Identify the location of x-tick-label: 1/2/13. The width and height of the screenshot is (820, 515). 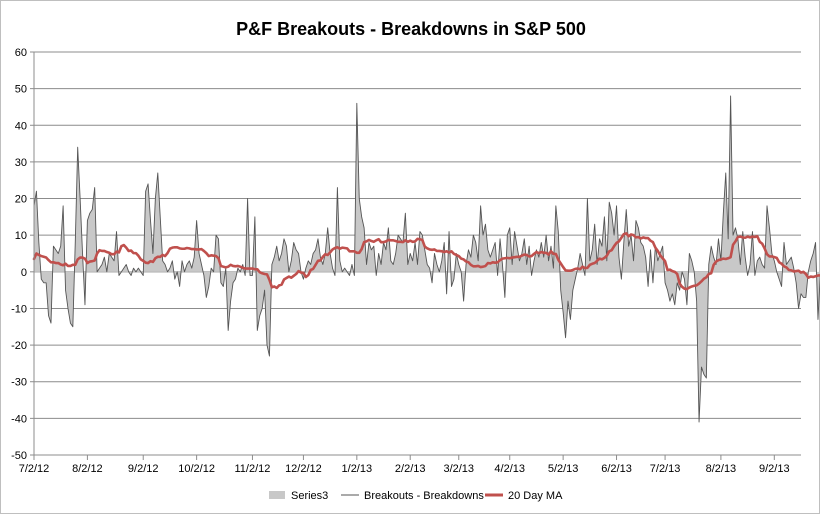
(357, 469).